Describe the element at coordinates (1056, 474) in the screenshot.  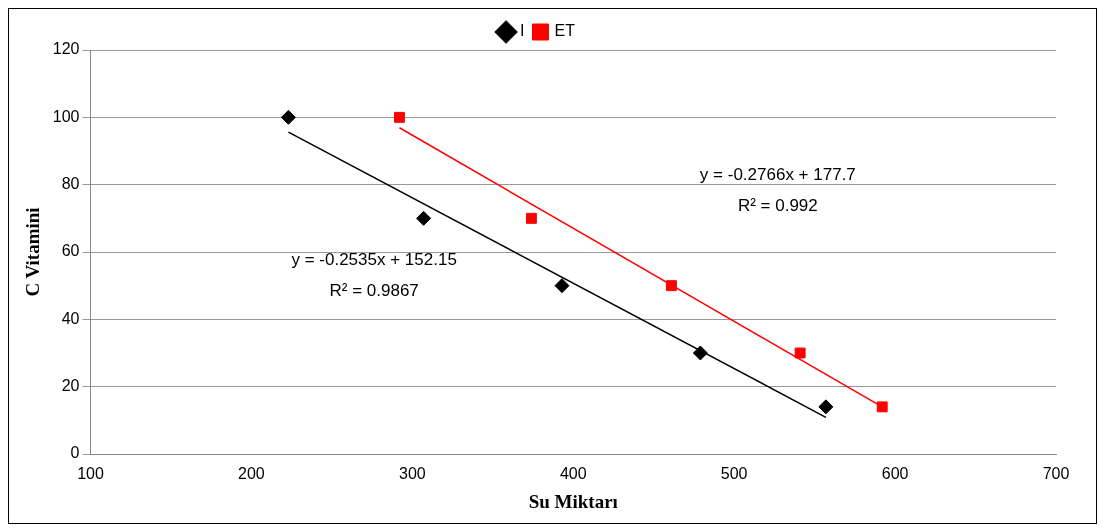
I see `x-tick-label: 700` at that location.